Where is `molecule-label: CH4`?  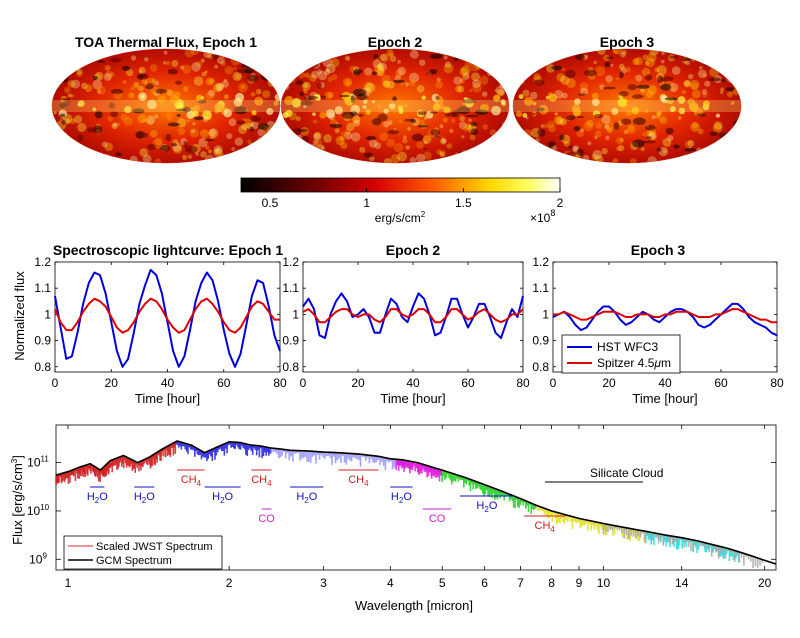 molecule-label: CH4 is located at coordinates (191, 478).